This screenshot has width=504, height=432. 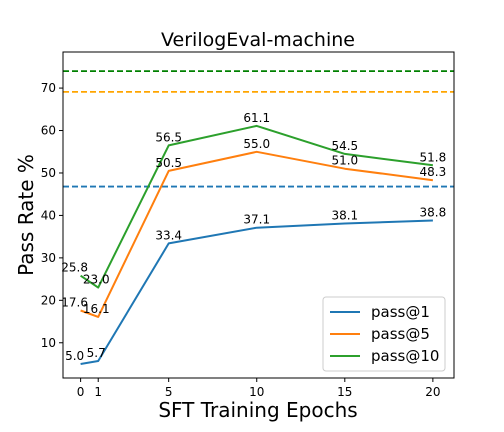 What do you see at coordinates (432, 392) in the screenshot?
I see `x-tick-label: 20` at bounding box center [432, 392].